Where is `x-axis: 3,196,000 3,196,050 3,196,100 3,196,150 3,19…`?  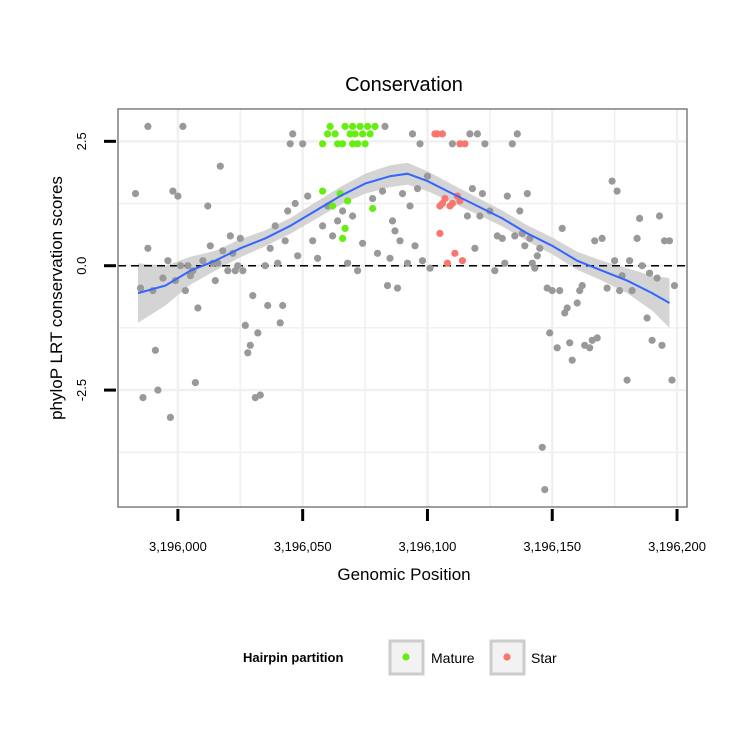
x-axis: 3,196,000 3,196,050 3,196,100 3,196,150 3,19… is located at coordinates (427, 531).